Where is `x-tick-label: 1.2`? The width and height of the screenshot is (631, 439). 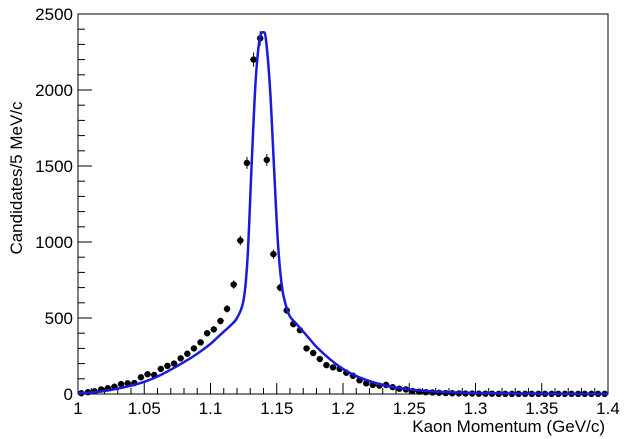
x-tick-label: 1.2 is located at coordinates (343, 408).